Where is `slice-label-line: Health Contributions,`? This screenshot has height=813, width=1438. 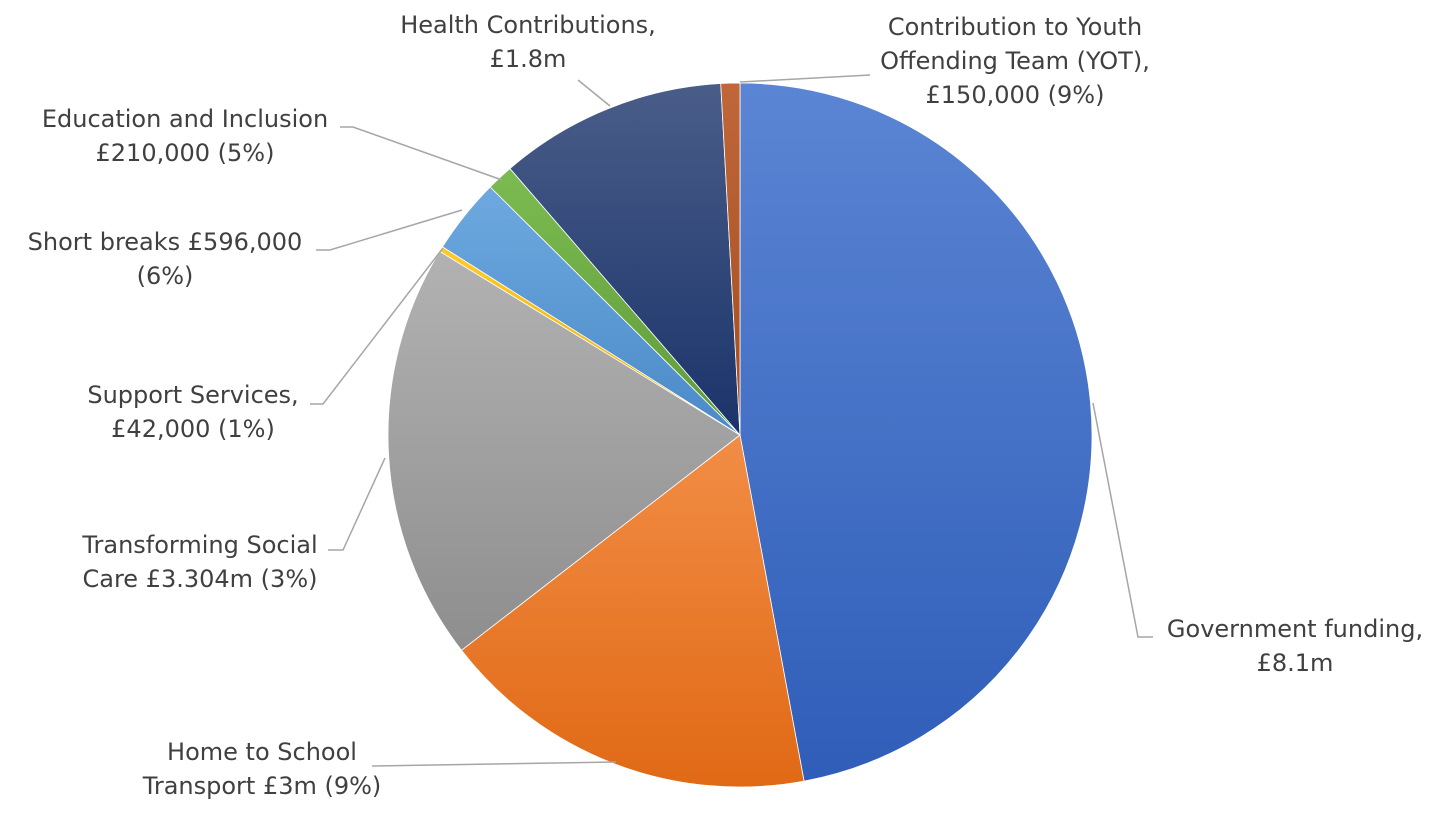
slice-label-line: Health Contributions, is located at coordinates (528, 25).